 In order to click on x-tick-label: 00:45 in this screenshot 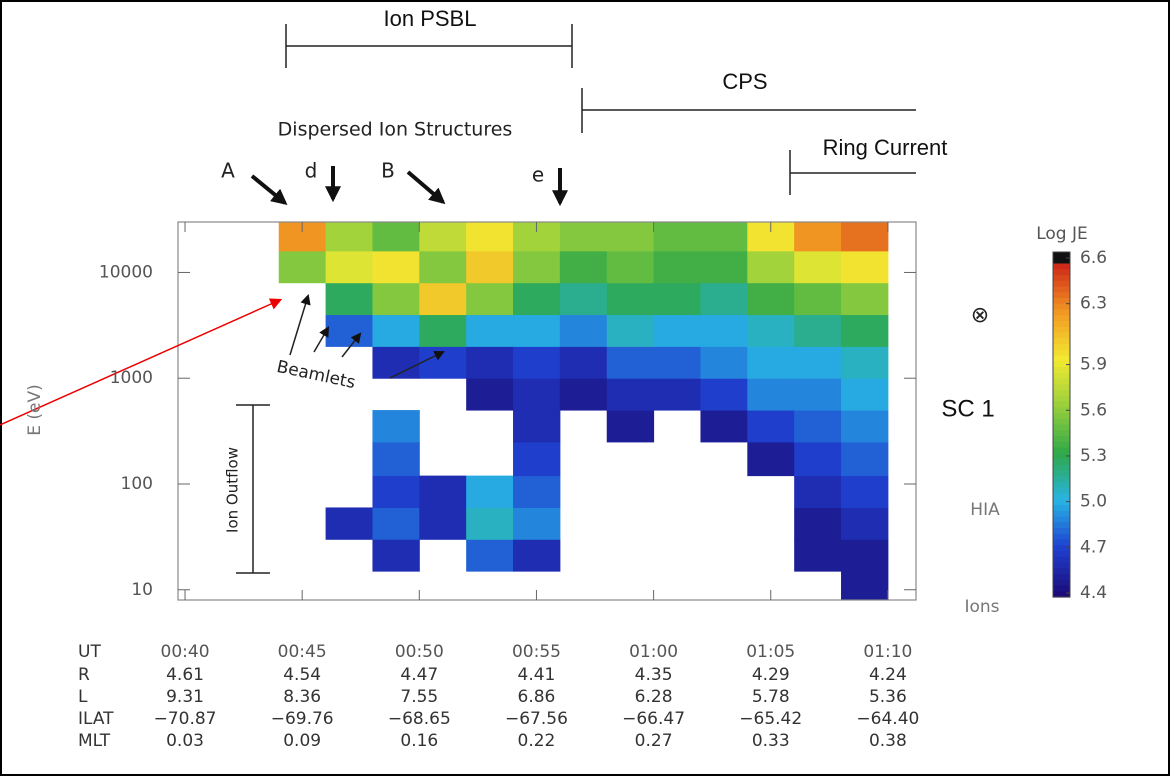, I will do `click(302, 652)`.